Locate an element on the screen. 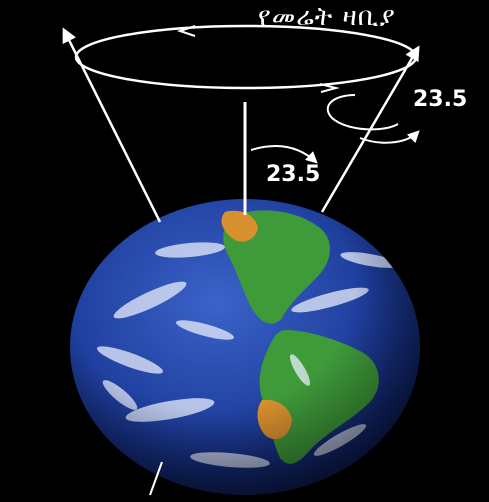  precession-circle is located at coordinates (246, 58).